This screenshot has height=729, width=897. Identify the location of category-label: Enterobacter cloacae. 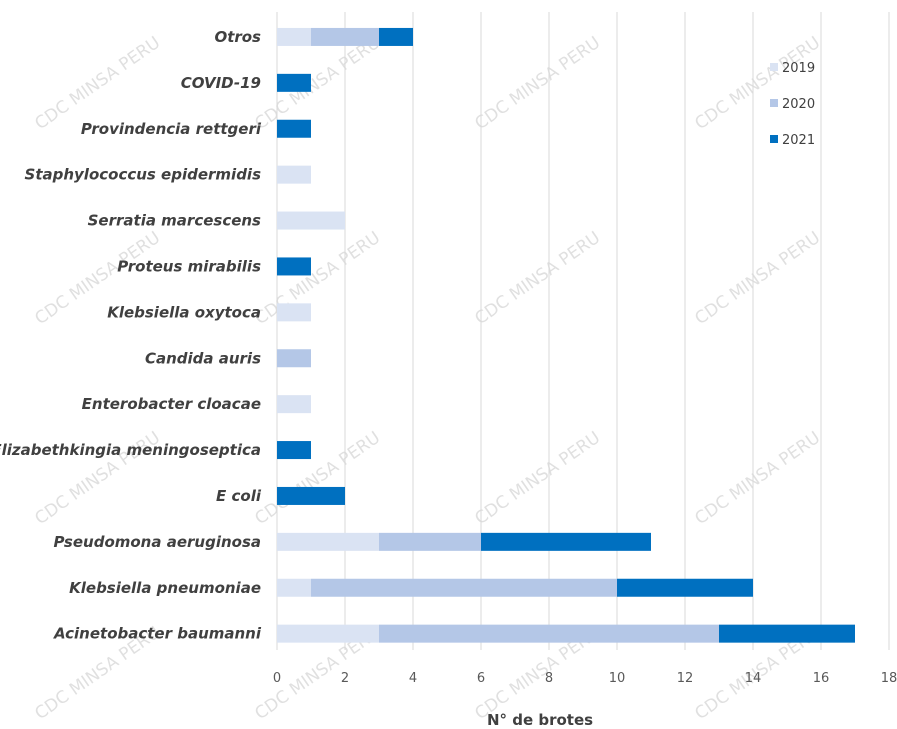
(171, 404).